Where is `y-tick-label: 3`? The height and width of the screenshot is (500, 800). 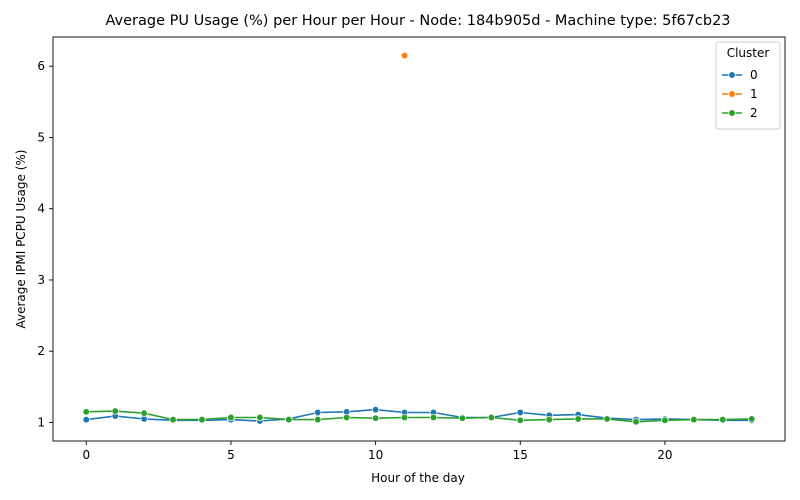
y-tick-label: 3 is located at coordinates (41, 280).